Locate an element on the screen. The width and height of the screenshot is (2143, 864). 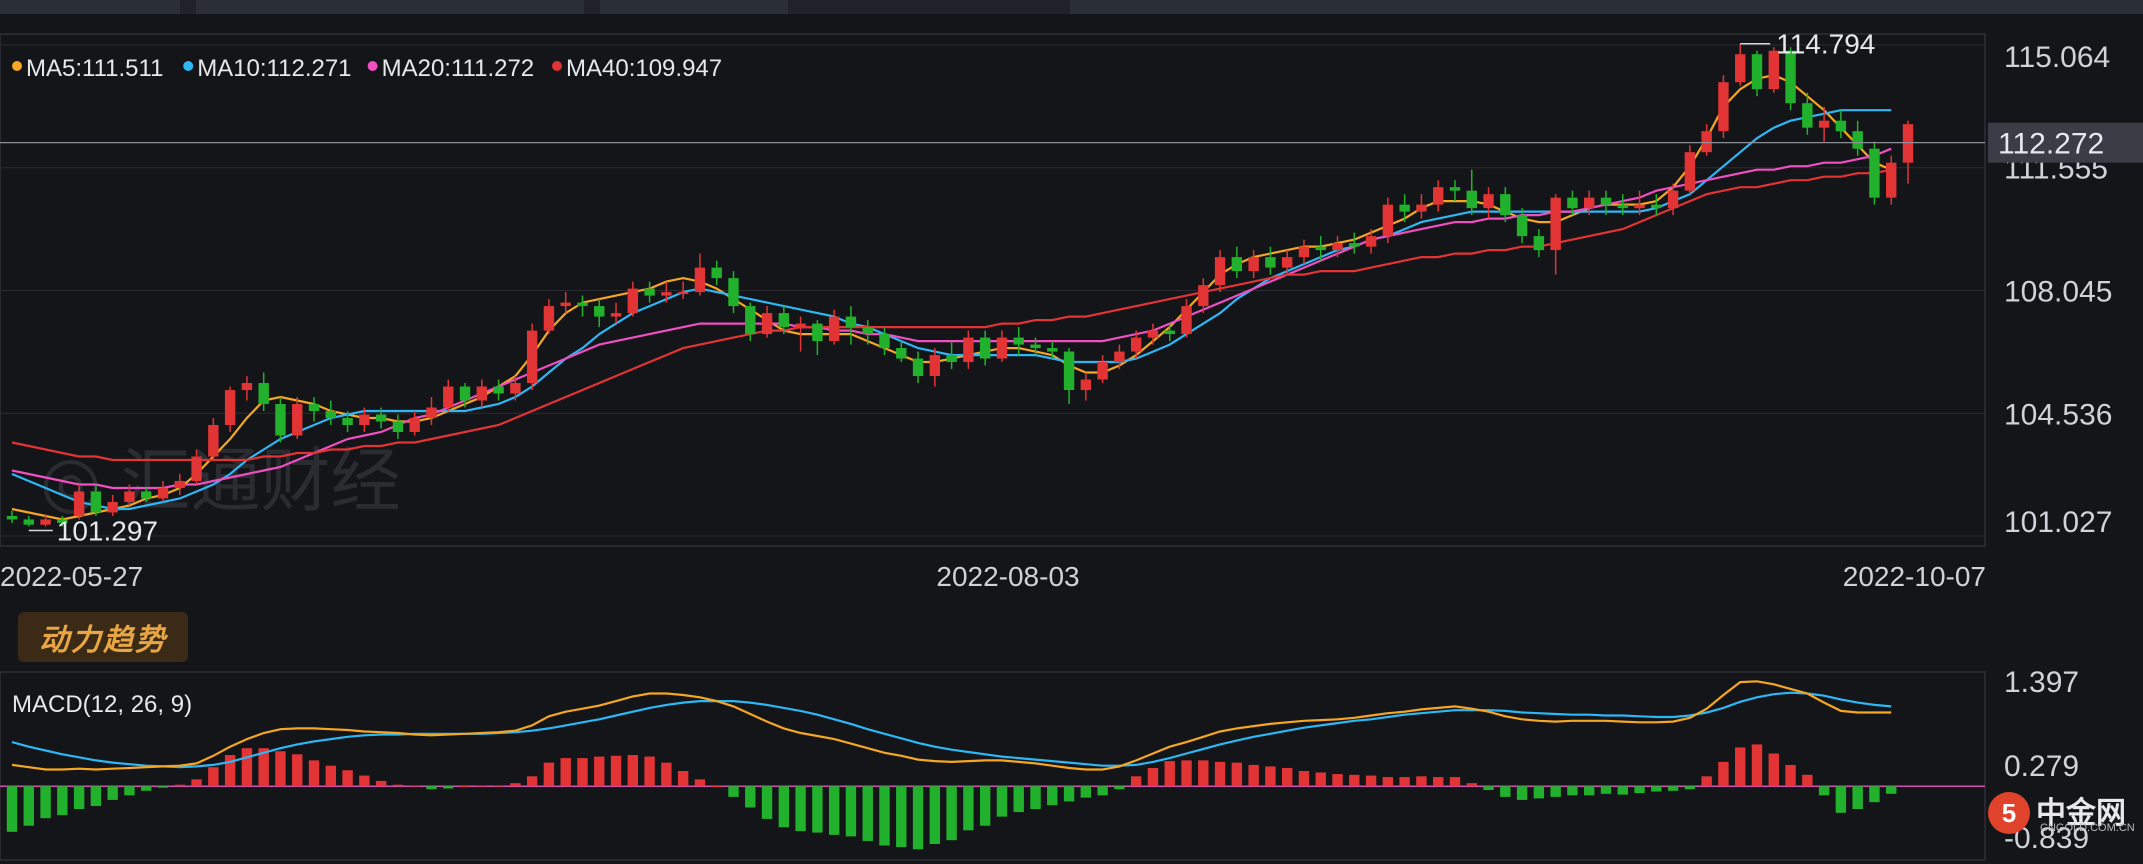
price-y-tick: 101.027 is located at coordinates (2058, 522).